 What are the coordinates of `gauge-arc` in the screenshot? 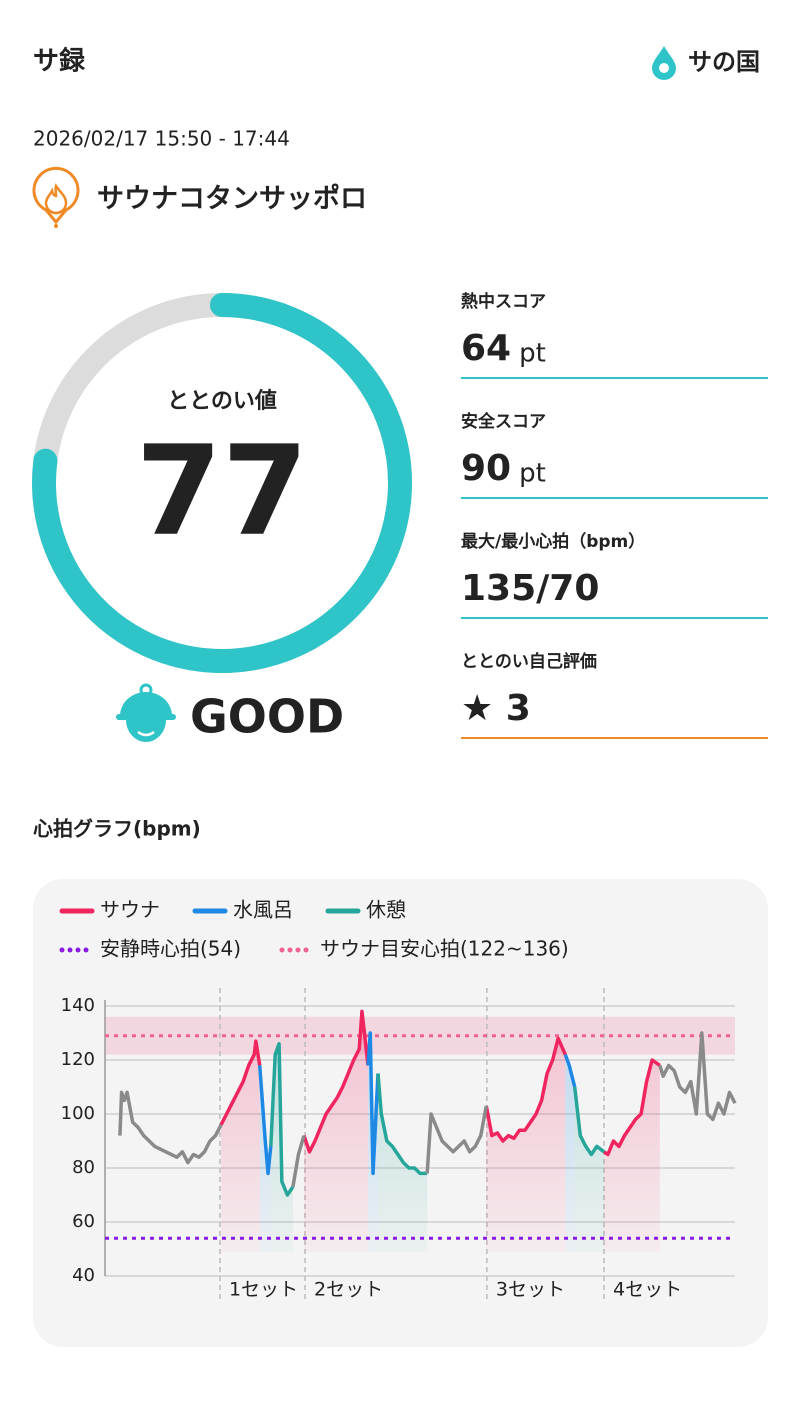 It's located at (222, 483).